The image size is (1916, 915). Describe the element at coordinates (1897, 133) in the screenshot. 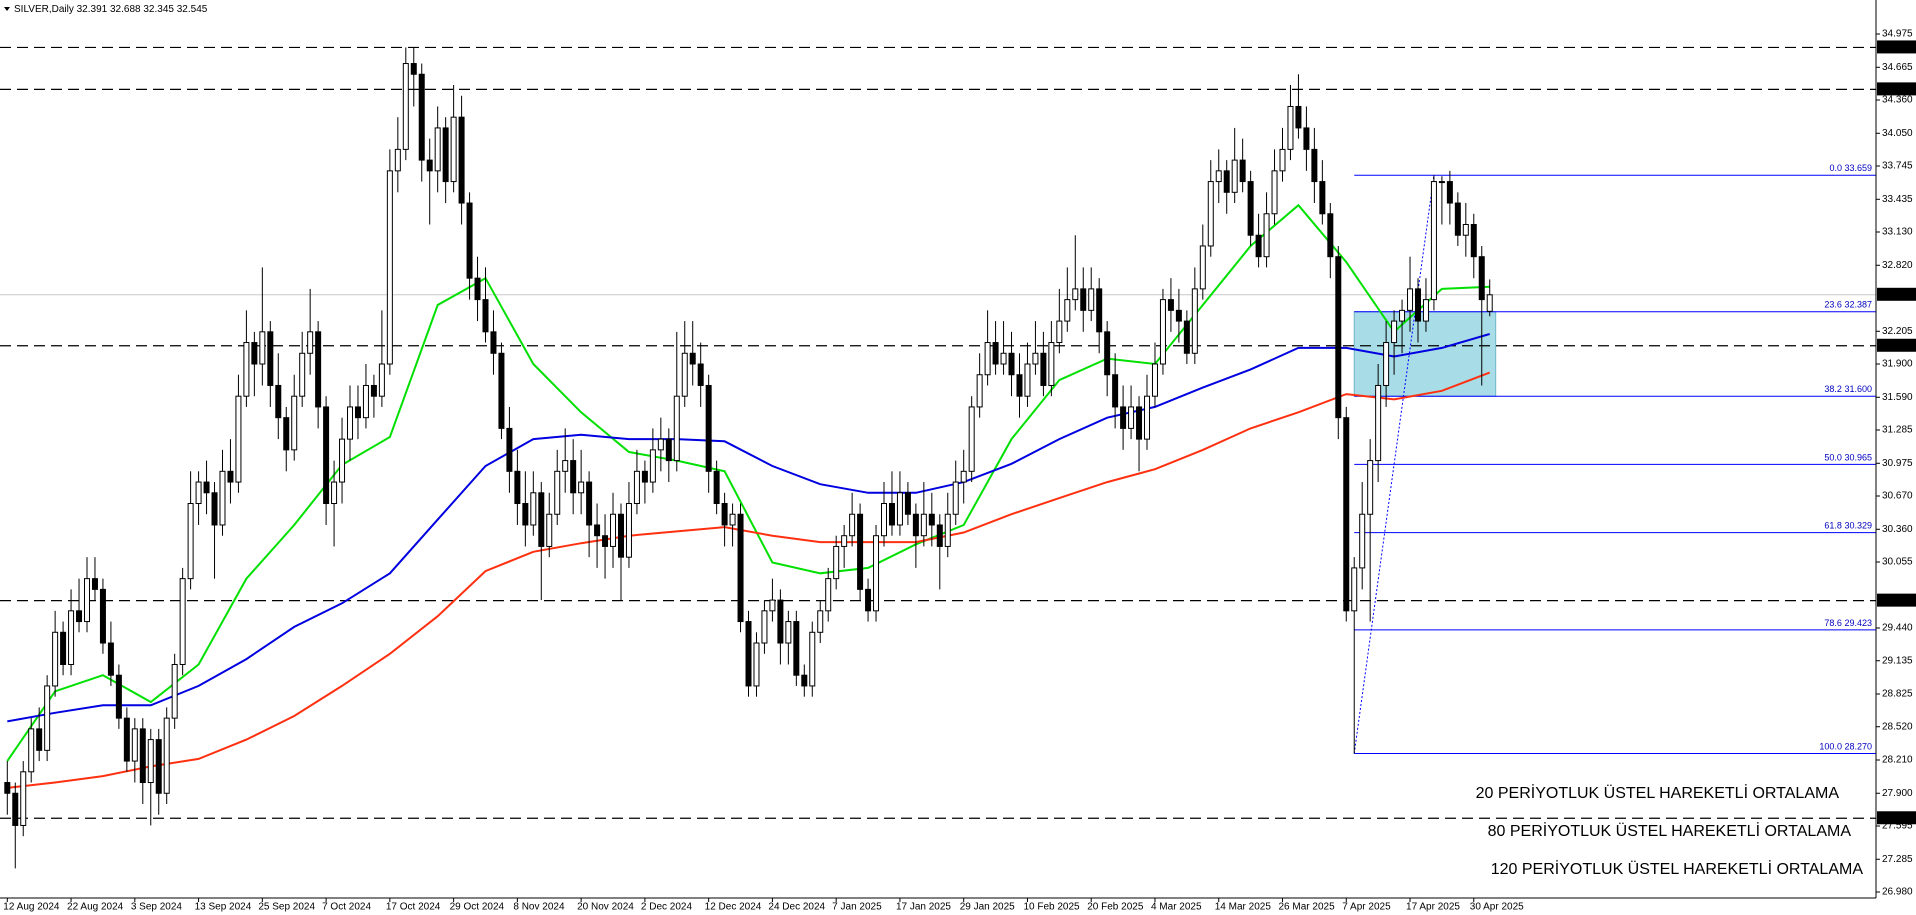

I see `y-tick-label: 34.050` at that location.